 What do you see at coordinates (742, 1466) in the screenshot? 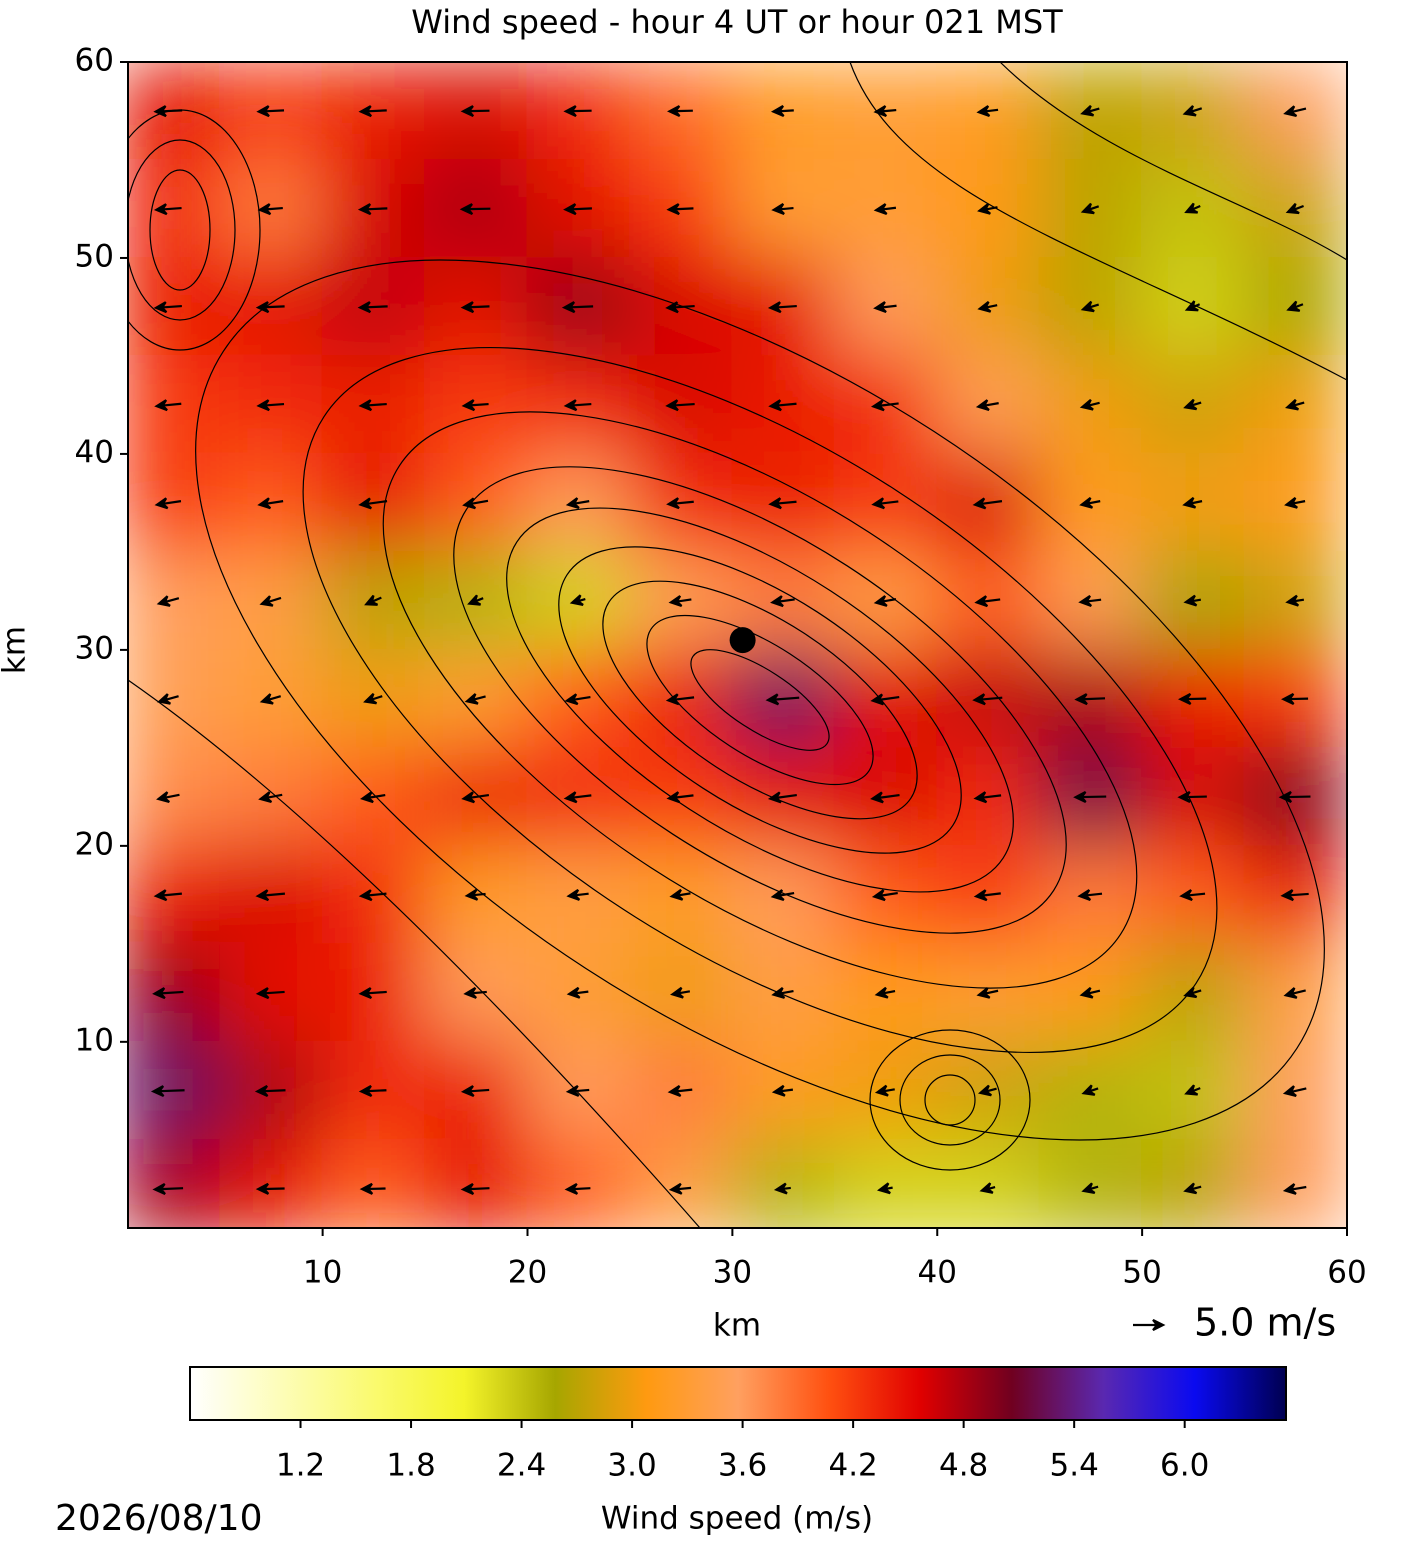
I see `colorbar-tick-label: 3.6` at bounding box center [742, 1466].